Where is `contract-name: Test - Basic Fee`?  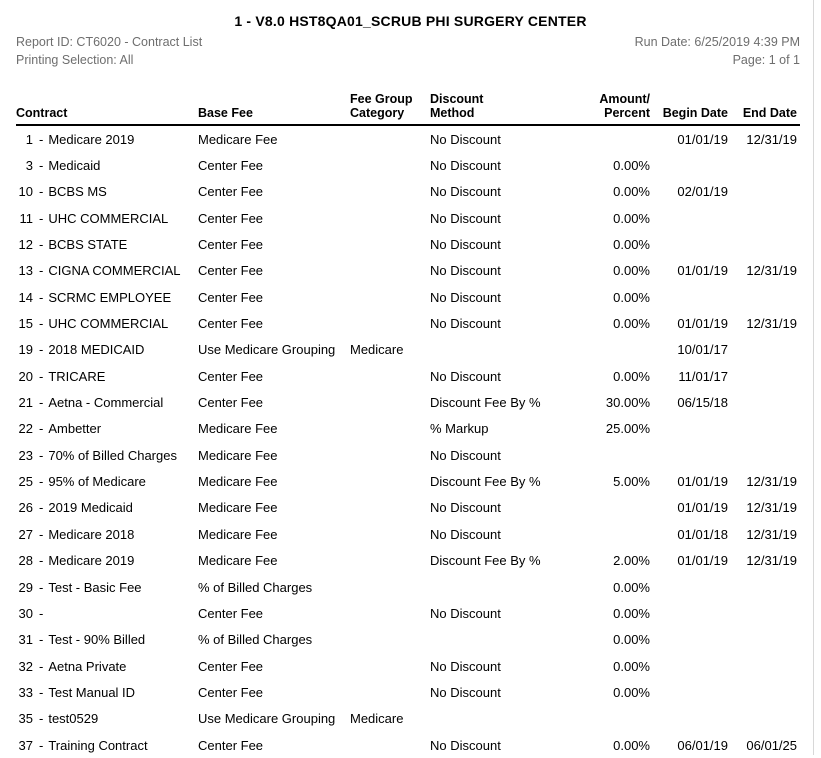 contract-name: Test - Basic Fee is located at coordinates (95, 587).